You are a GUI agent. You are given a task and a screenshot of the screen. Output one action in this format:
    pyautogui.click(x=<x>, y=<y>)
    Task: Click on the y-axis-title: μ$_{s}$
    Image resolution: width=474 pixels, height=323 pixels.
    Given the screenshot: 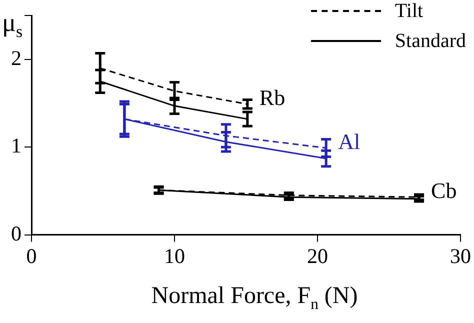 What is the action you would take?
    pyautogui.click(x=12, y=25)
    